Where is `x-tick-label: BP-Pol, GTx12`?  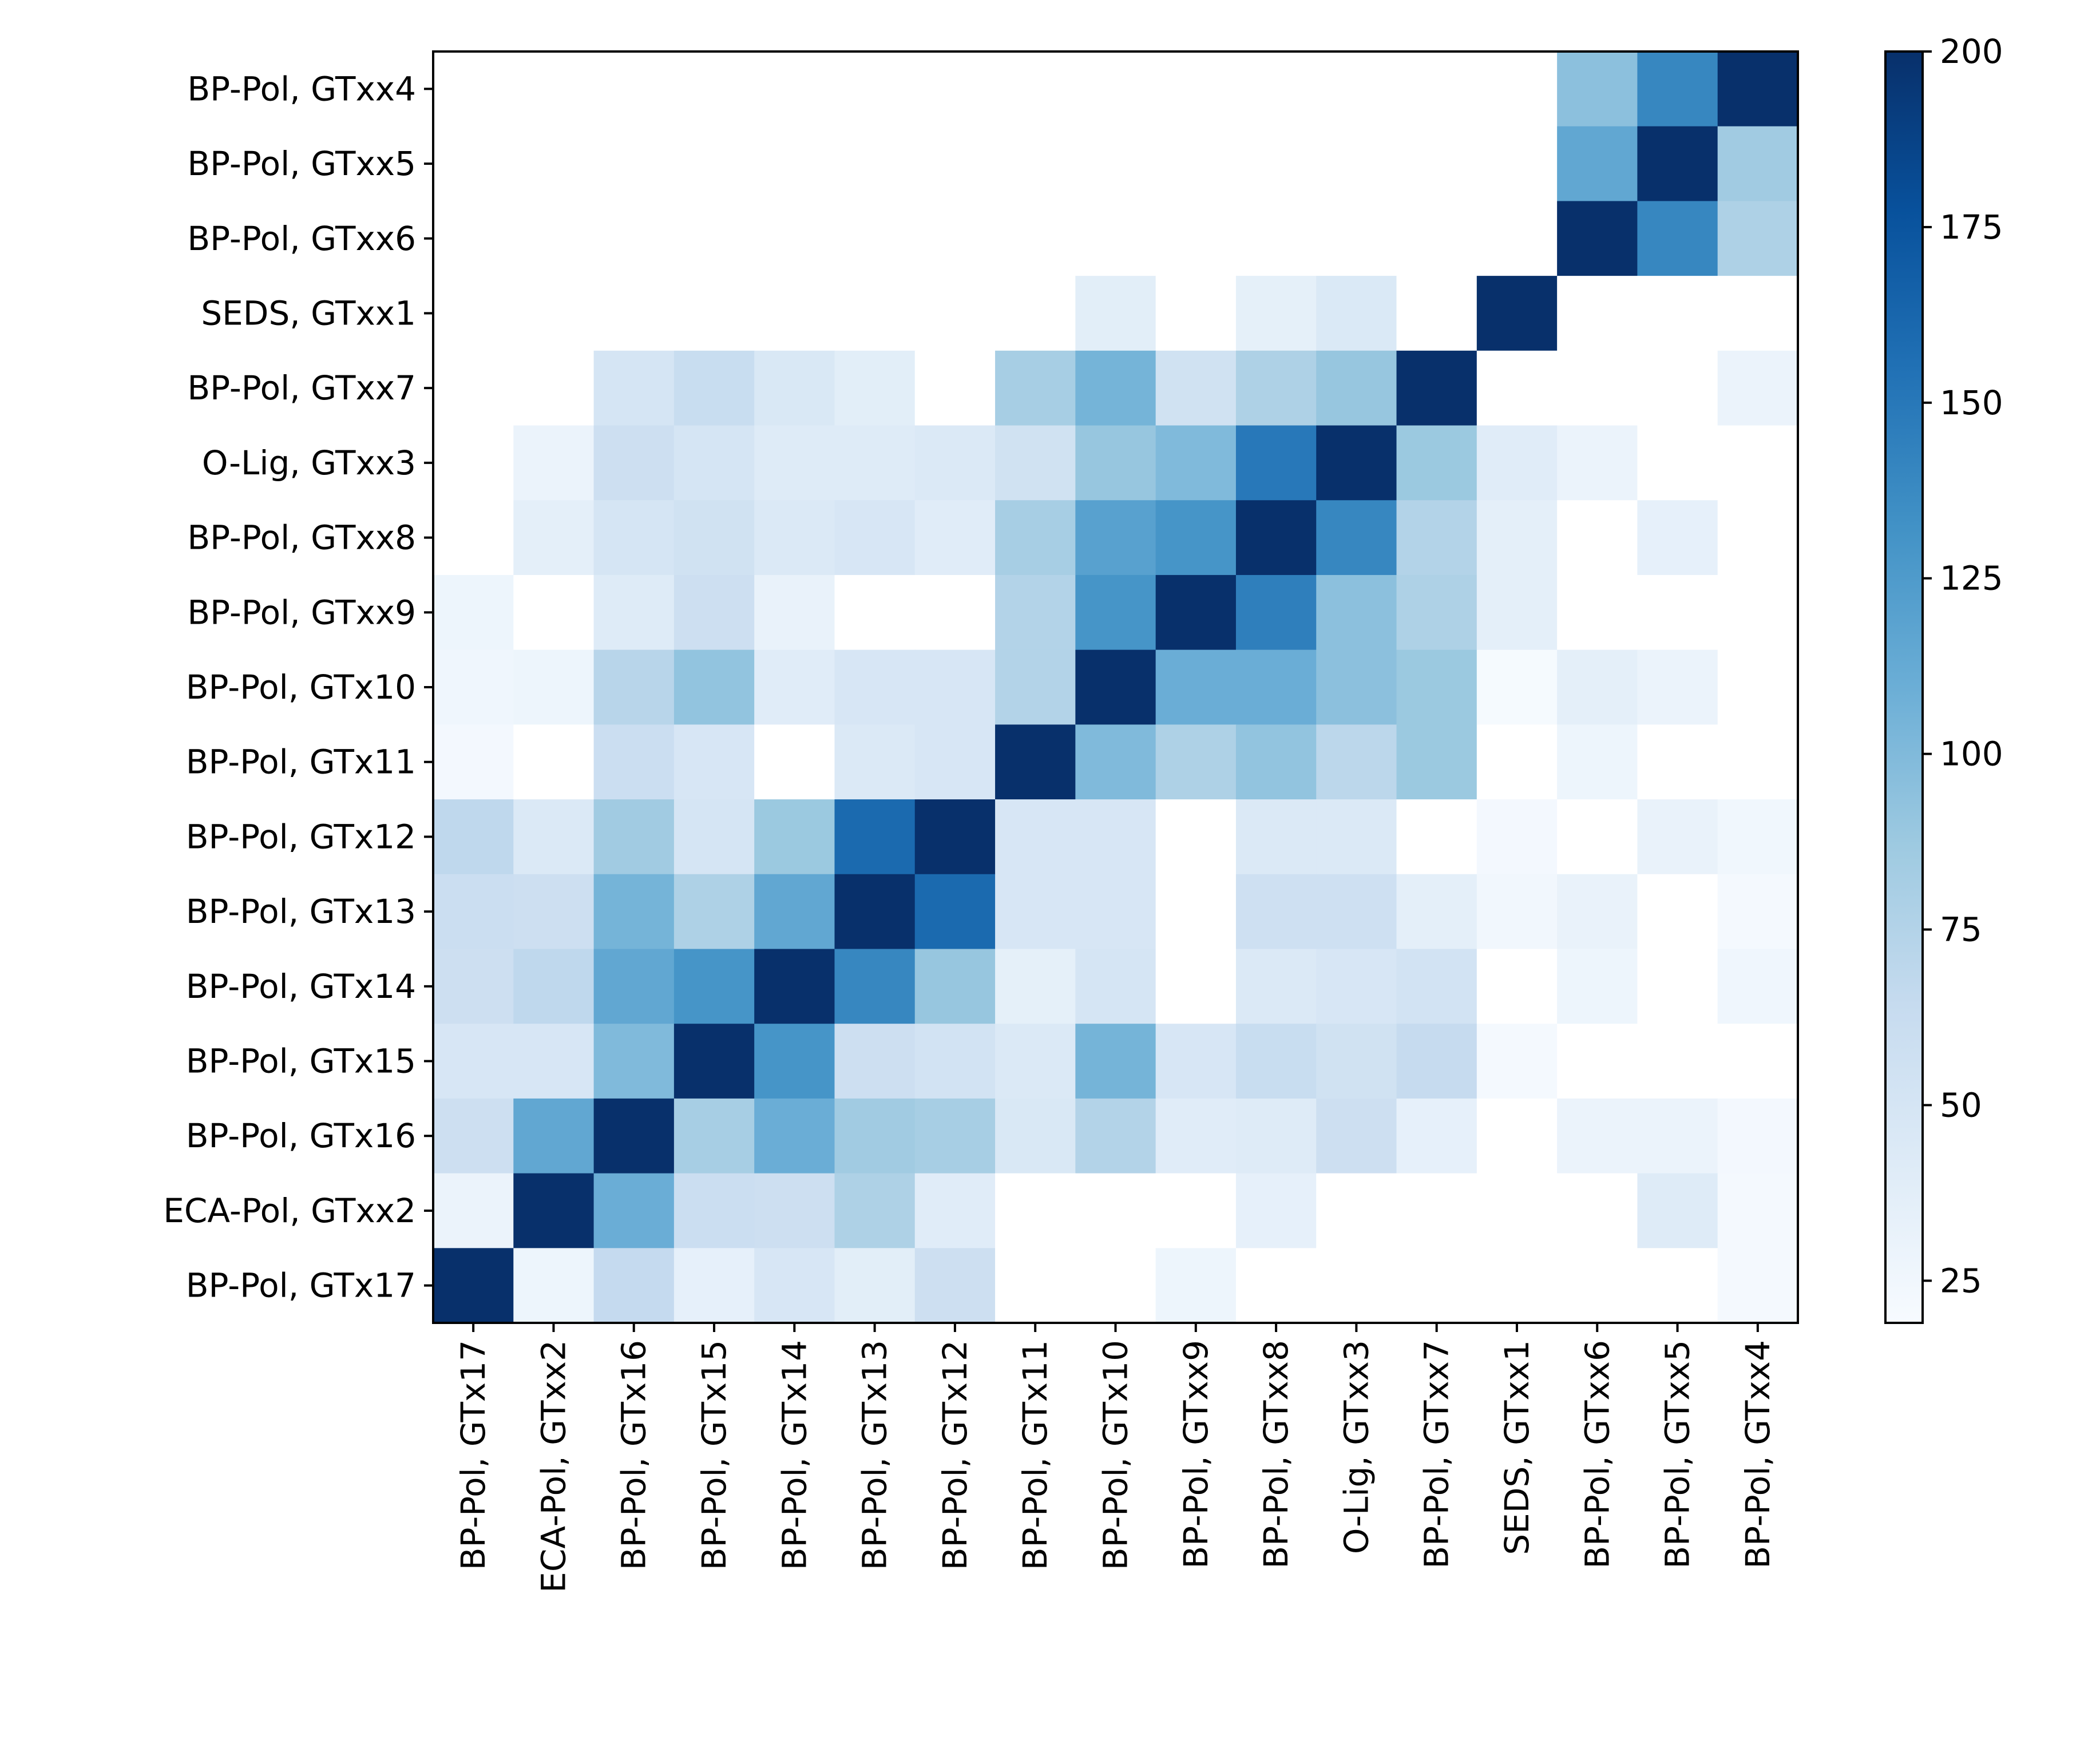
x-tick-label: BP-Pol, GTx12 is located at coordinates (955, 1455).